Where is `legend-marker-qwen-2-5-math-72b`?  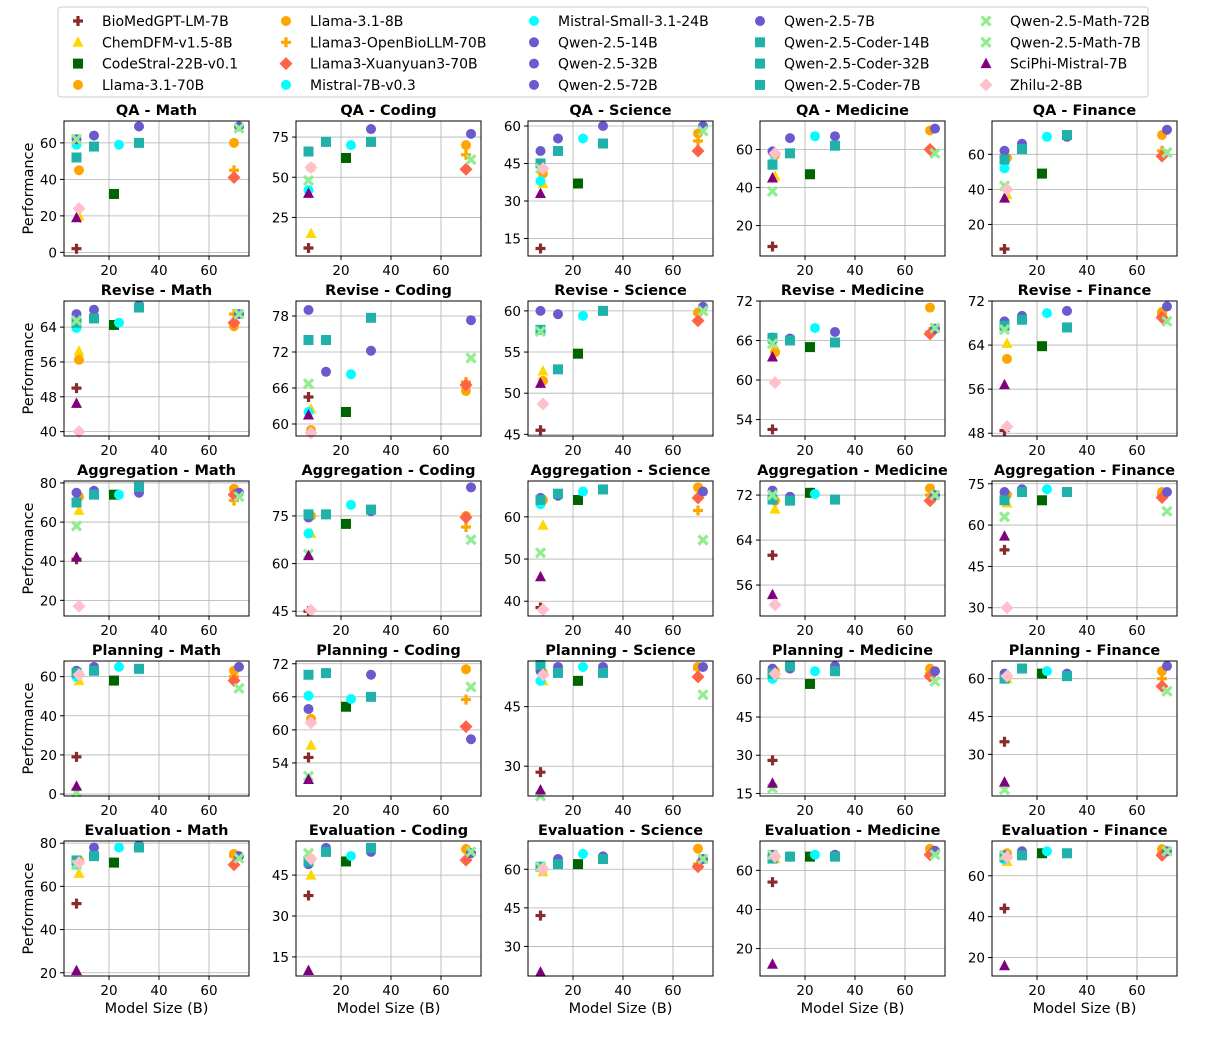
legend-marker-qwen-2-5-math-72b is located at coordinates (986, 21).